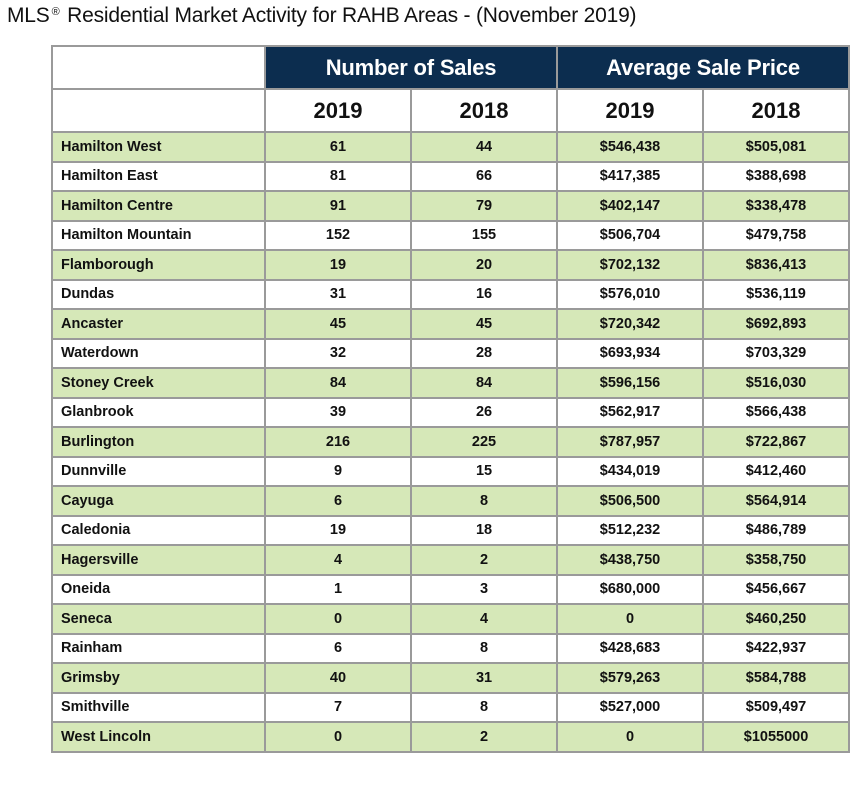  I want to click on price-2018-cell: $509,497, so click(776, 707).